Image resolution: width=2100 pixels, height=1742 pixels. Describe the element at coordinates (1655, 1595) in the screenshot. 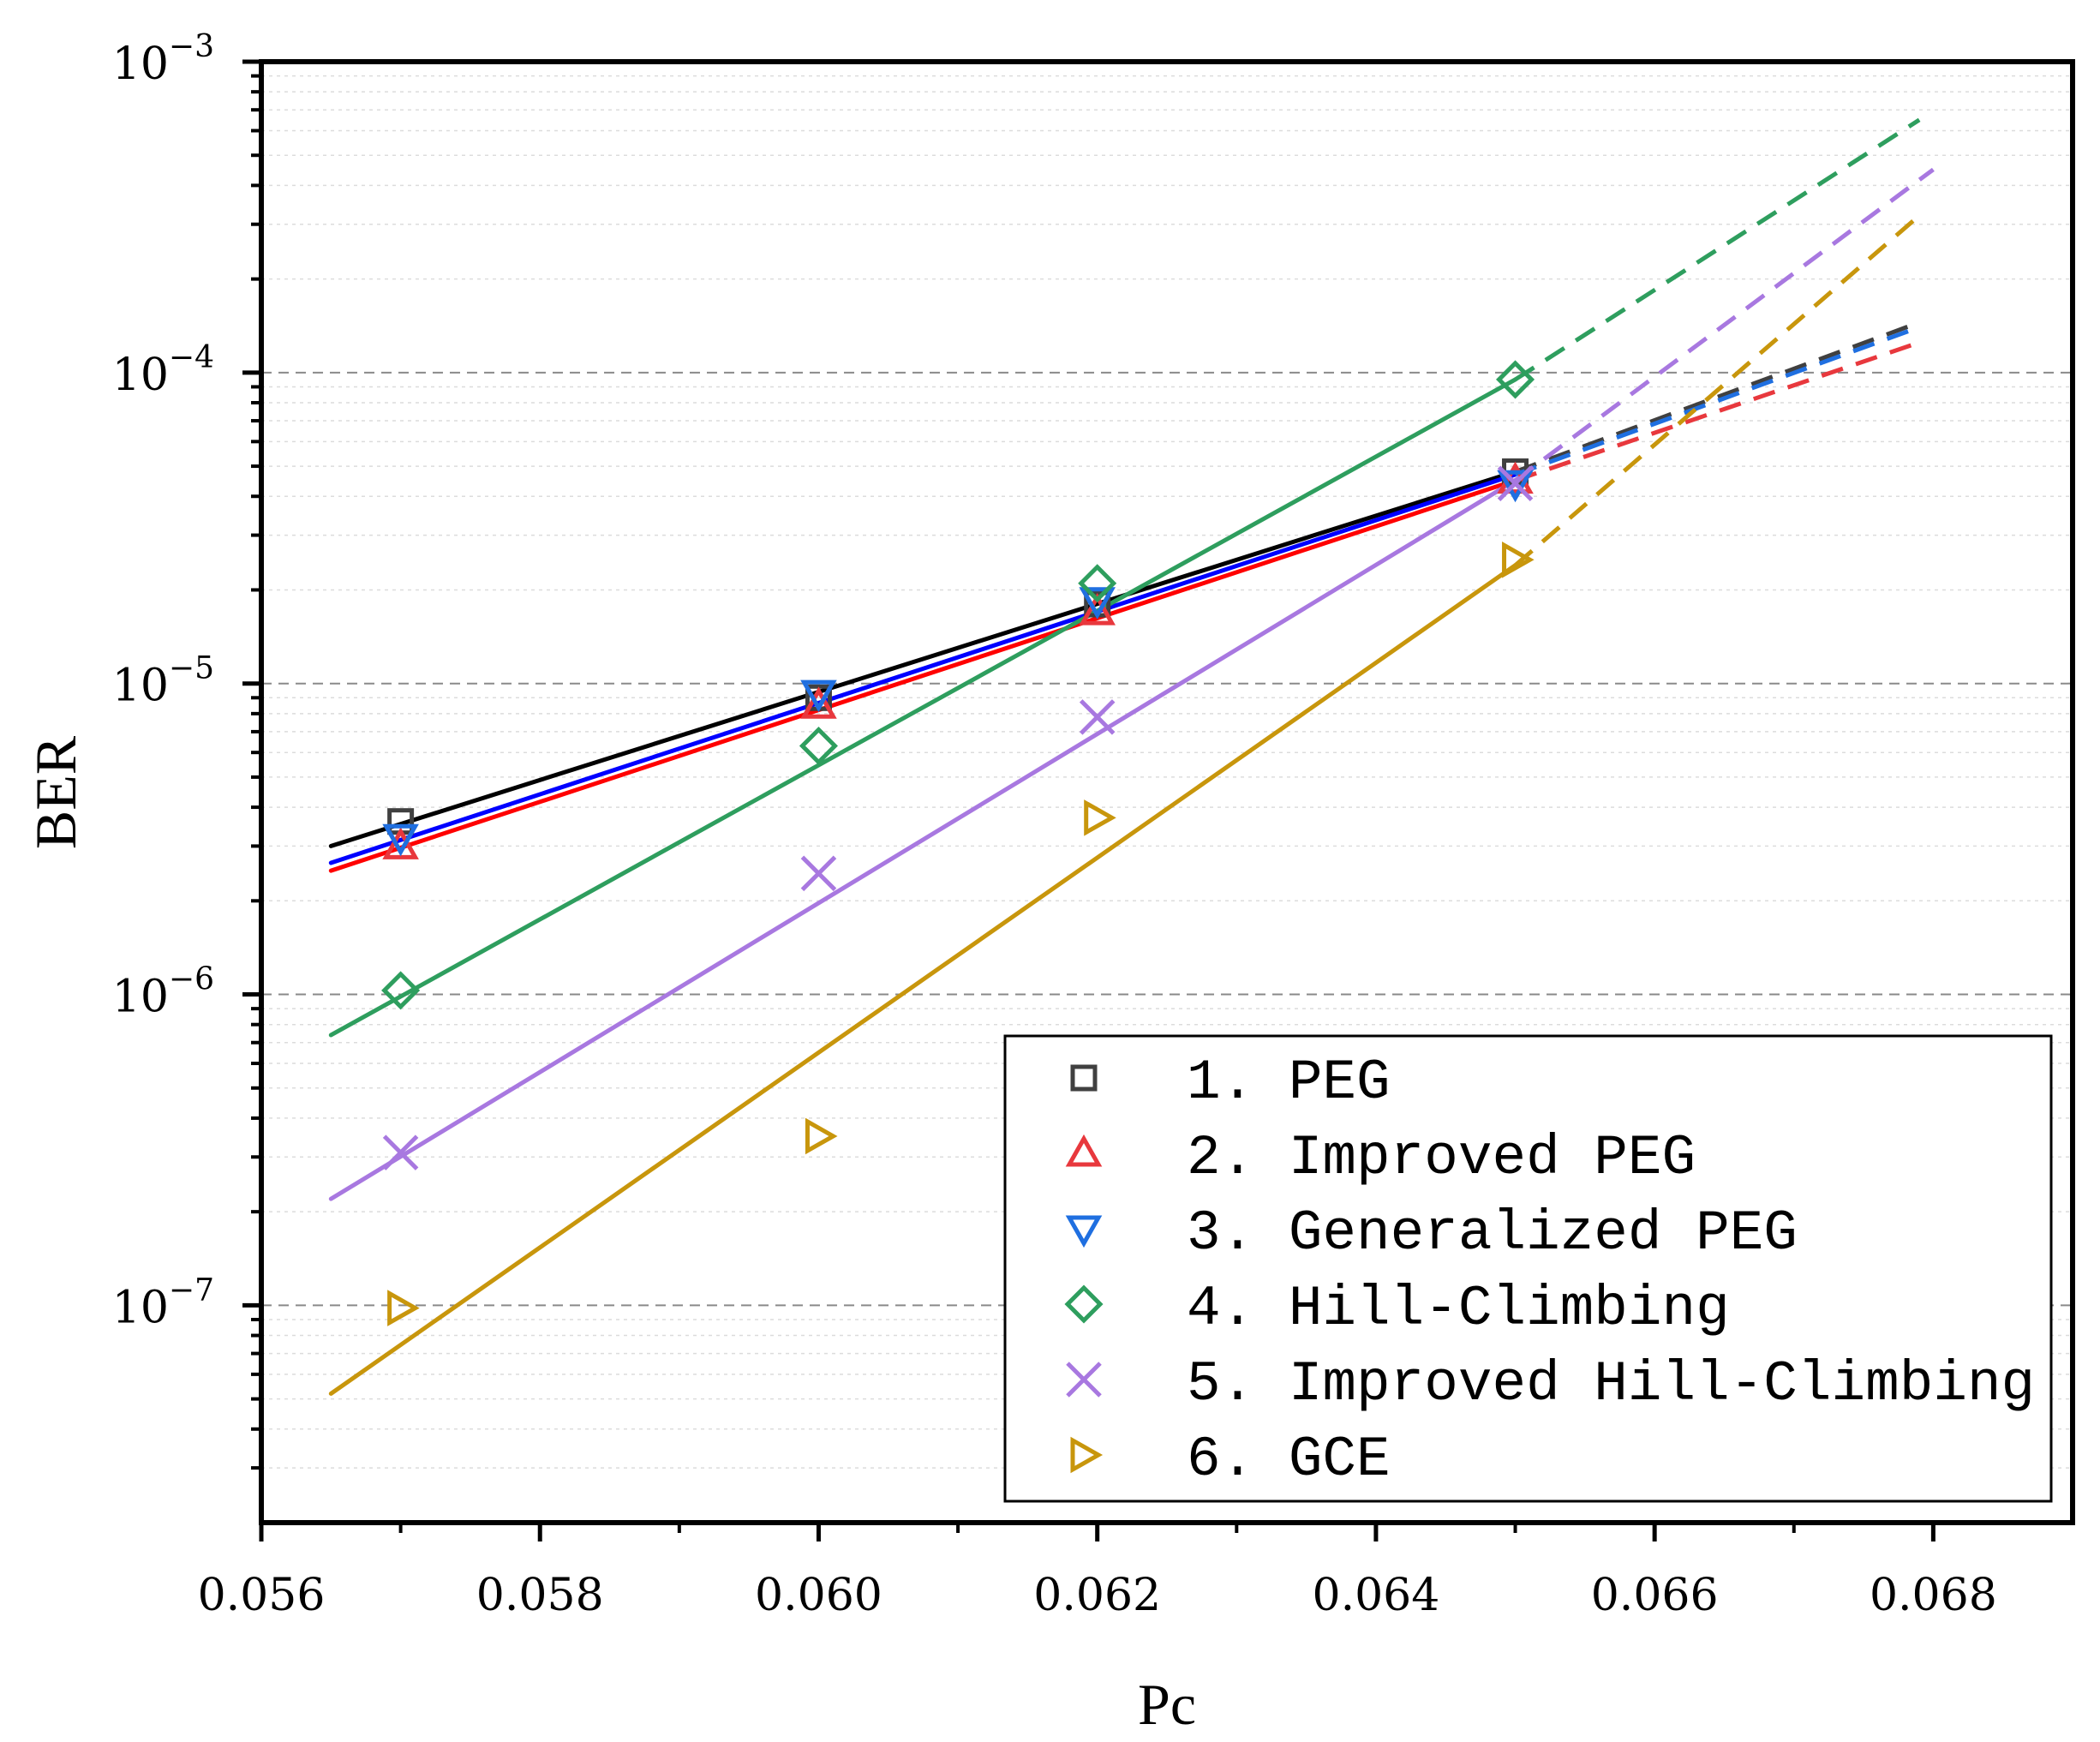

I see `x-tick-label: 0.066` at that location.